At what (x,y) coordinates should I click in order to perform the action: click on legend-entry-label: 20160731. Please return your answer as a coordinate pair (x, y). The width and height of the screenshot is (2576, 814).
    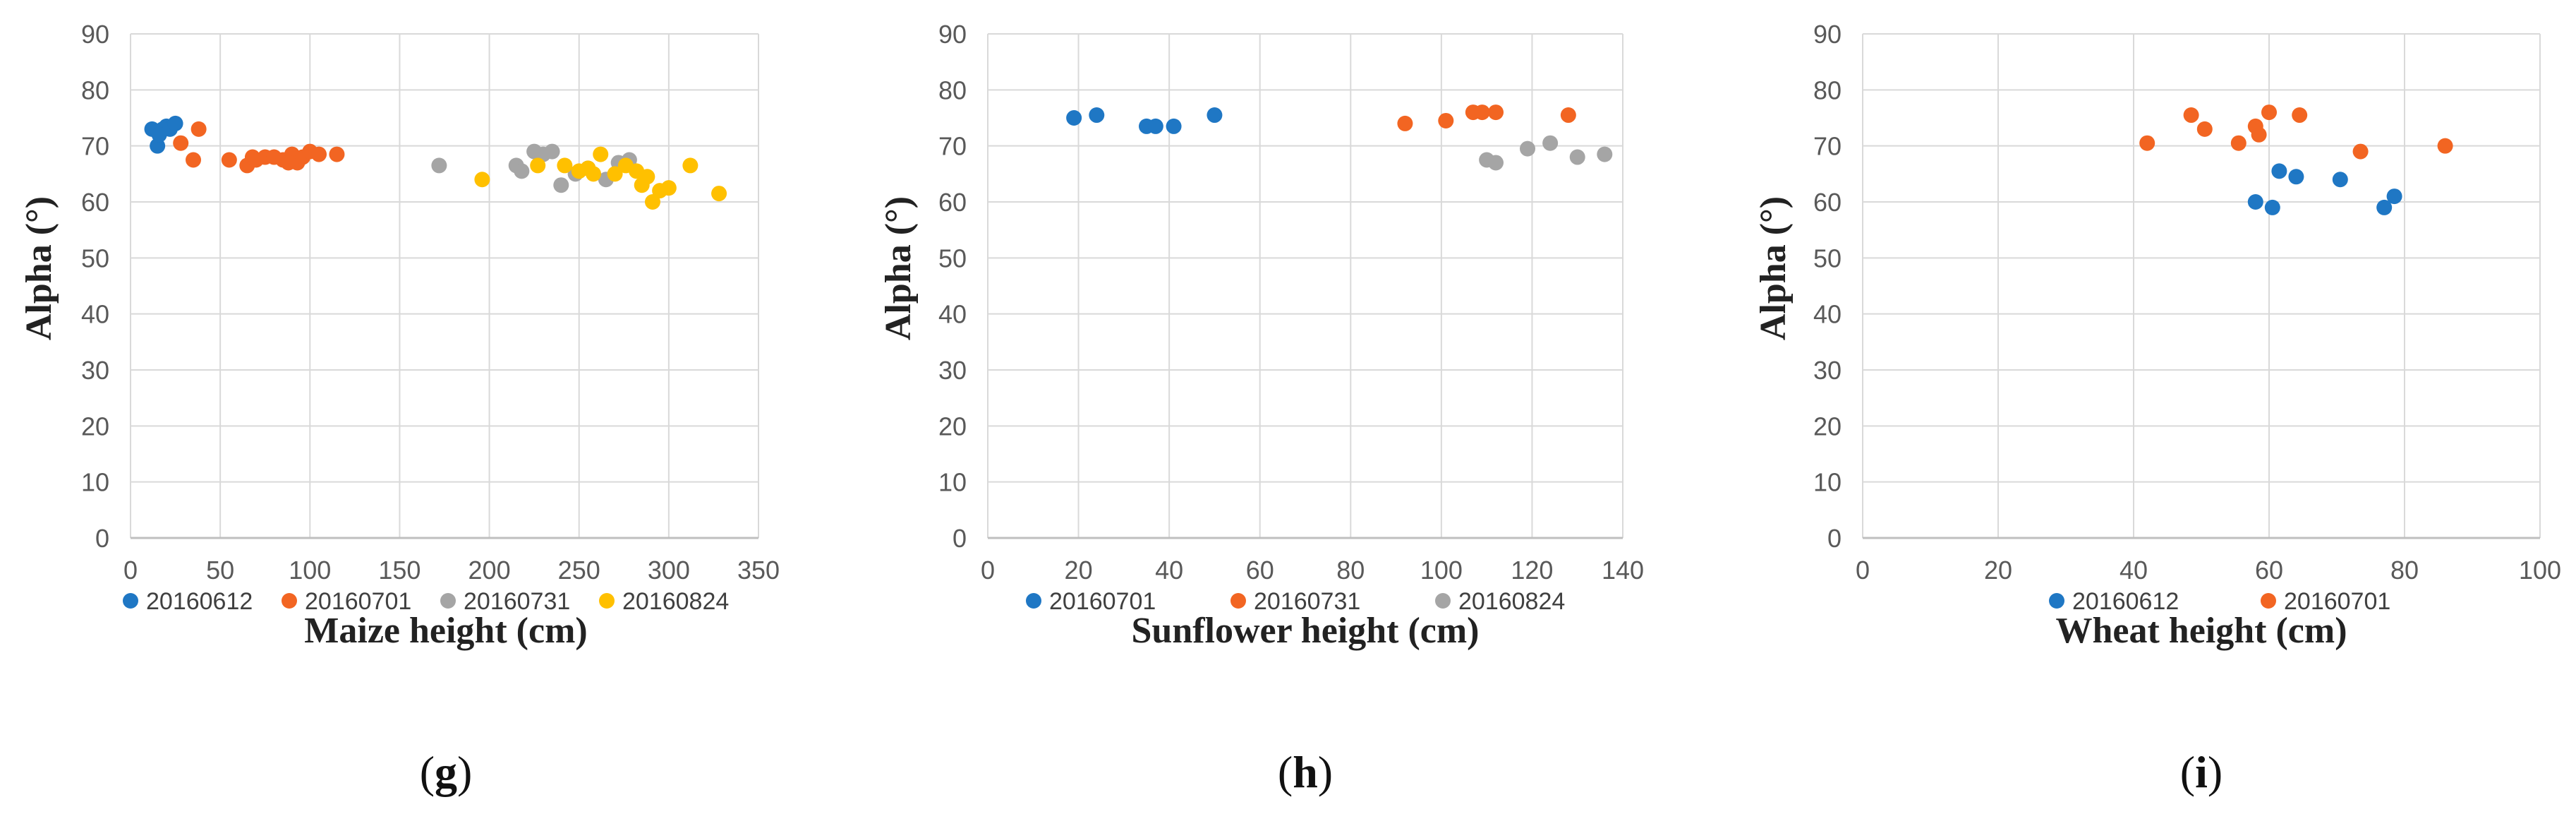
    Looking at the image, I should click on (517, 601).